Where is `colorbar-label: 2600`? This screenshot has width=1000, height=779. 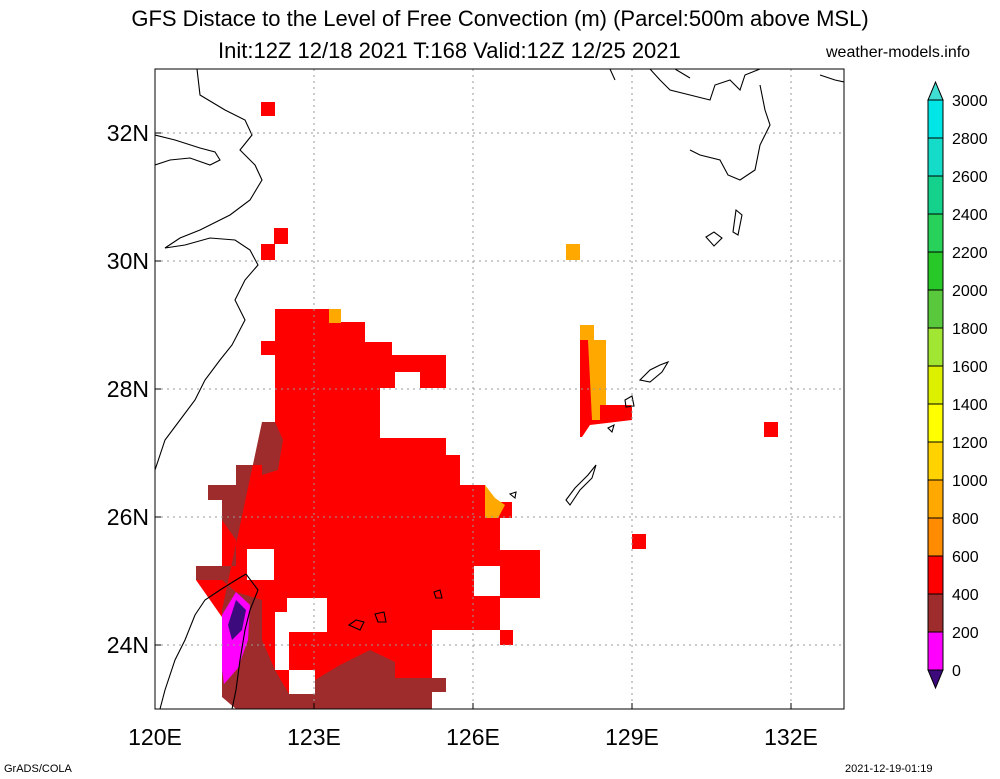 colorbar-label: 2600 is located at coordinates (970, 177).